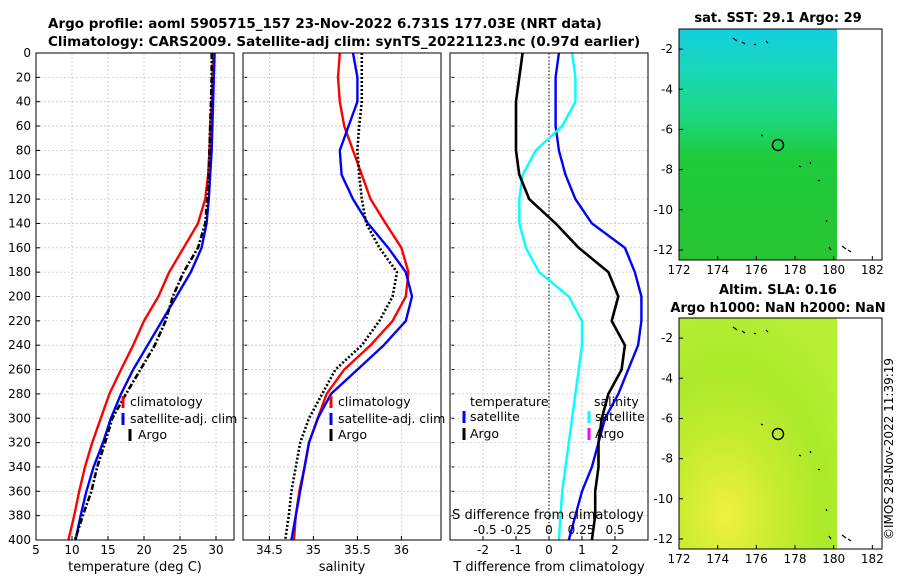 This screenshot has height=580, width=900. Describe the element at coordinates (135, 567) in the screenshot. I see `temperature-xlabel: temperature (deg C)` at that location.